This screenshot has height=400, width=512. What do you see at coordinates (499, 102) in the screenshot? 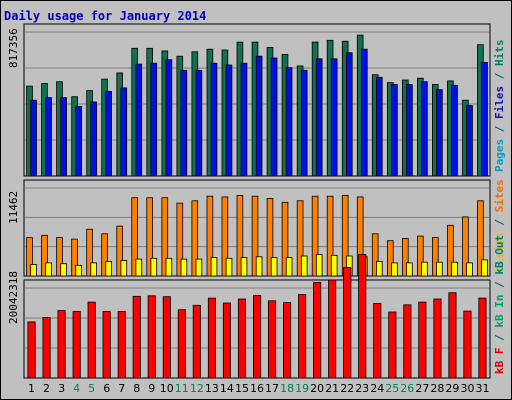
I see `legend-entry: Files` at bounding box center [499, 102].